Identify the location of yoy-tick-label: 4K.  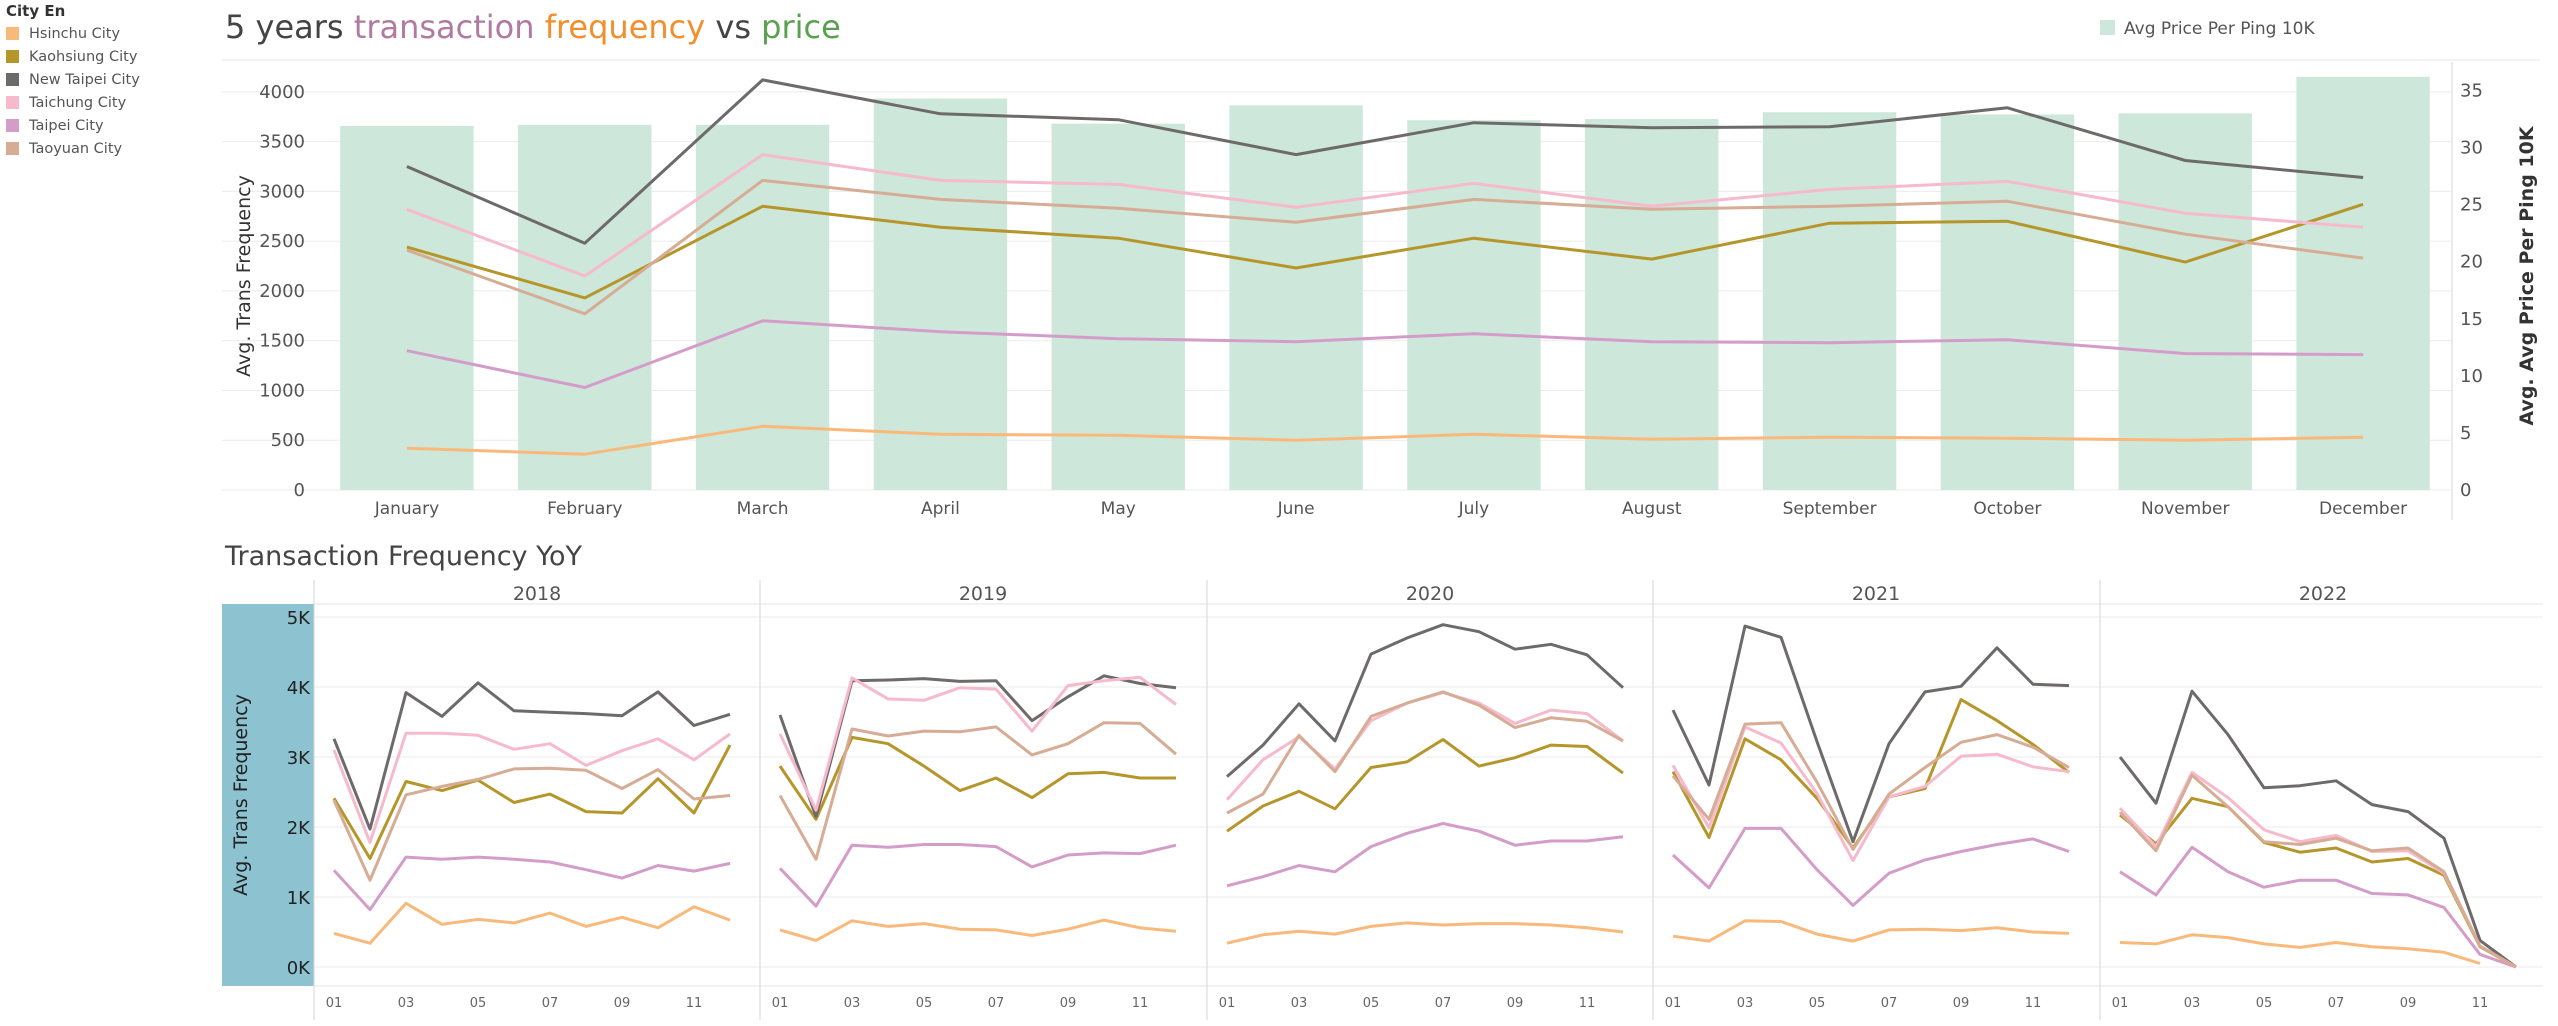
(299, 688).